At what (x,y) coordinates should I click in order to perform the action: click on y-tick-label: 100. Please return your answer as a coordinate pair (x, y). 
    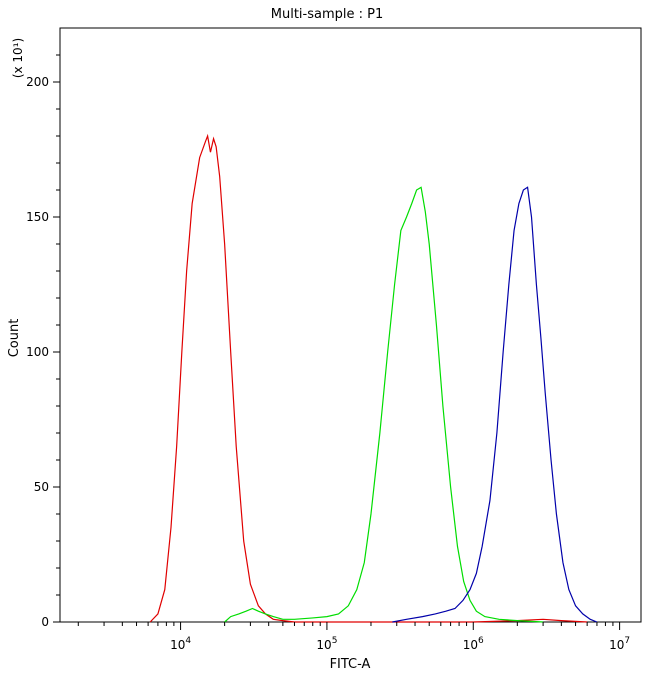
    Looking at the image, I should click on (37, 352).